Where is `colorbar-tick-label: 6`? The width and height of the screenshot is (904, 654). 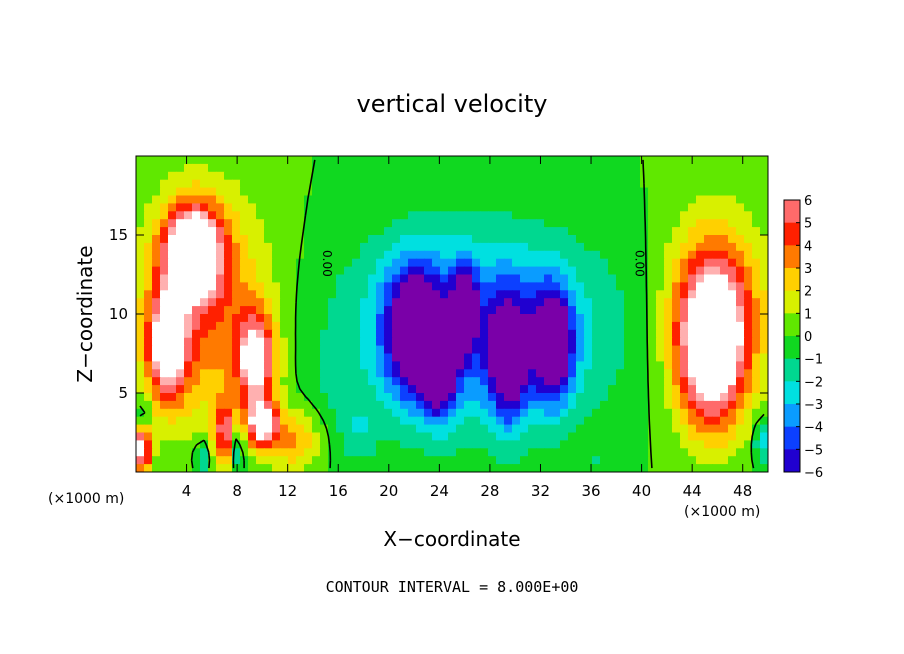 colorbar-tick-label: 6 is located at coordinates (808, 201).